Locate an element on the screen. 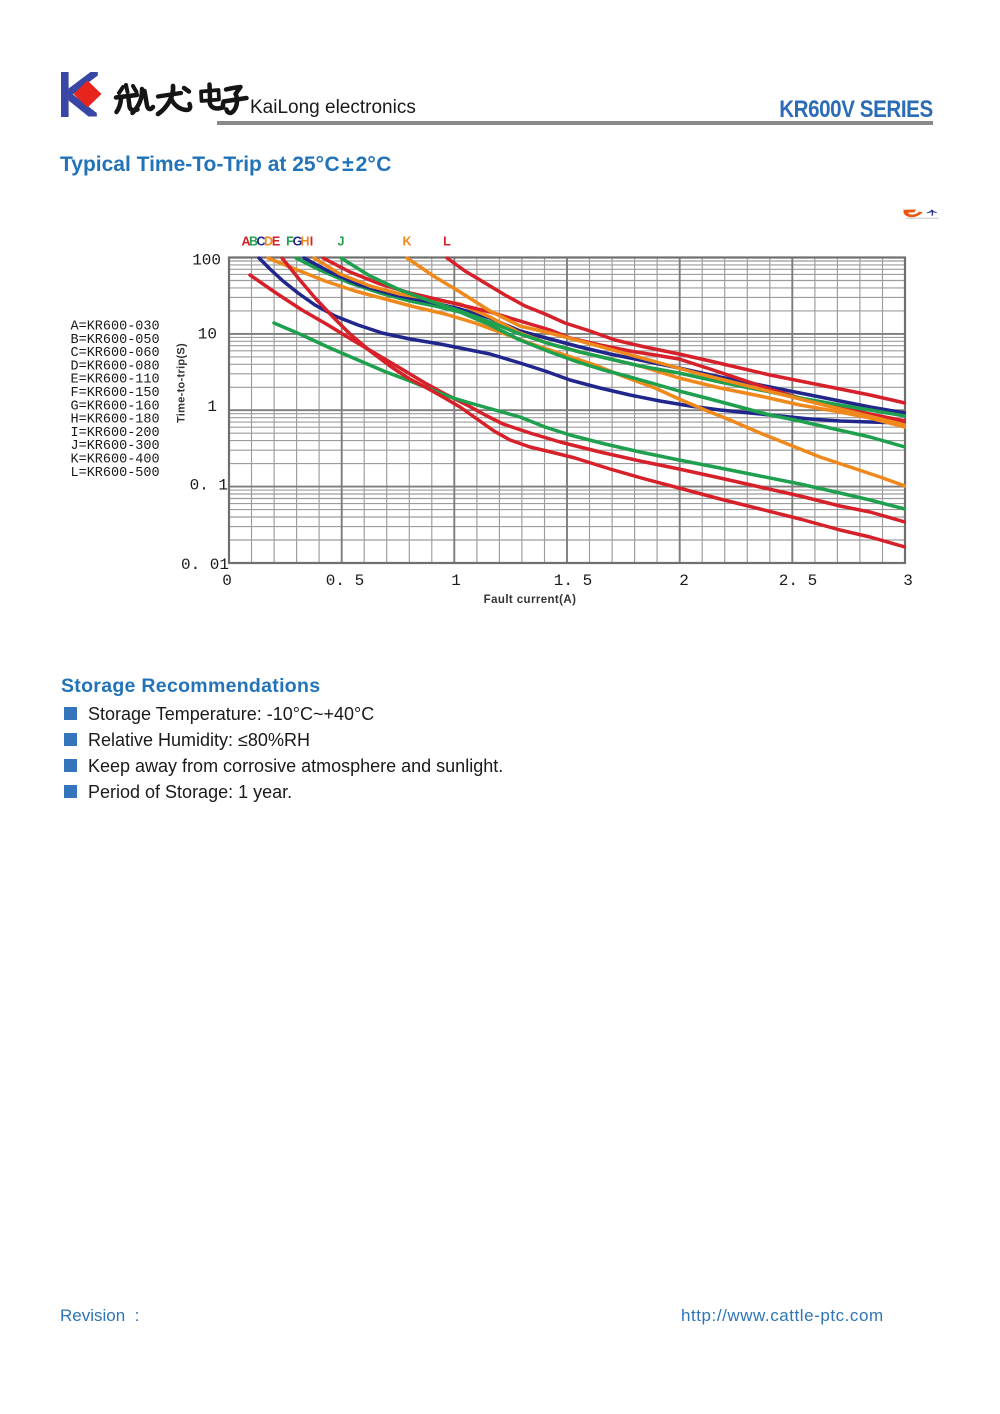  svg-text: Time-to-trip(S) is located at coordinates (182, 383).